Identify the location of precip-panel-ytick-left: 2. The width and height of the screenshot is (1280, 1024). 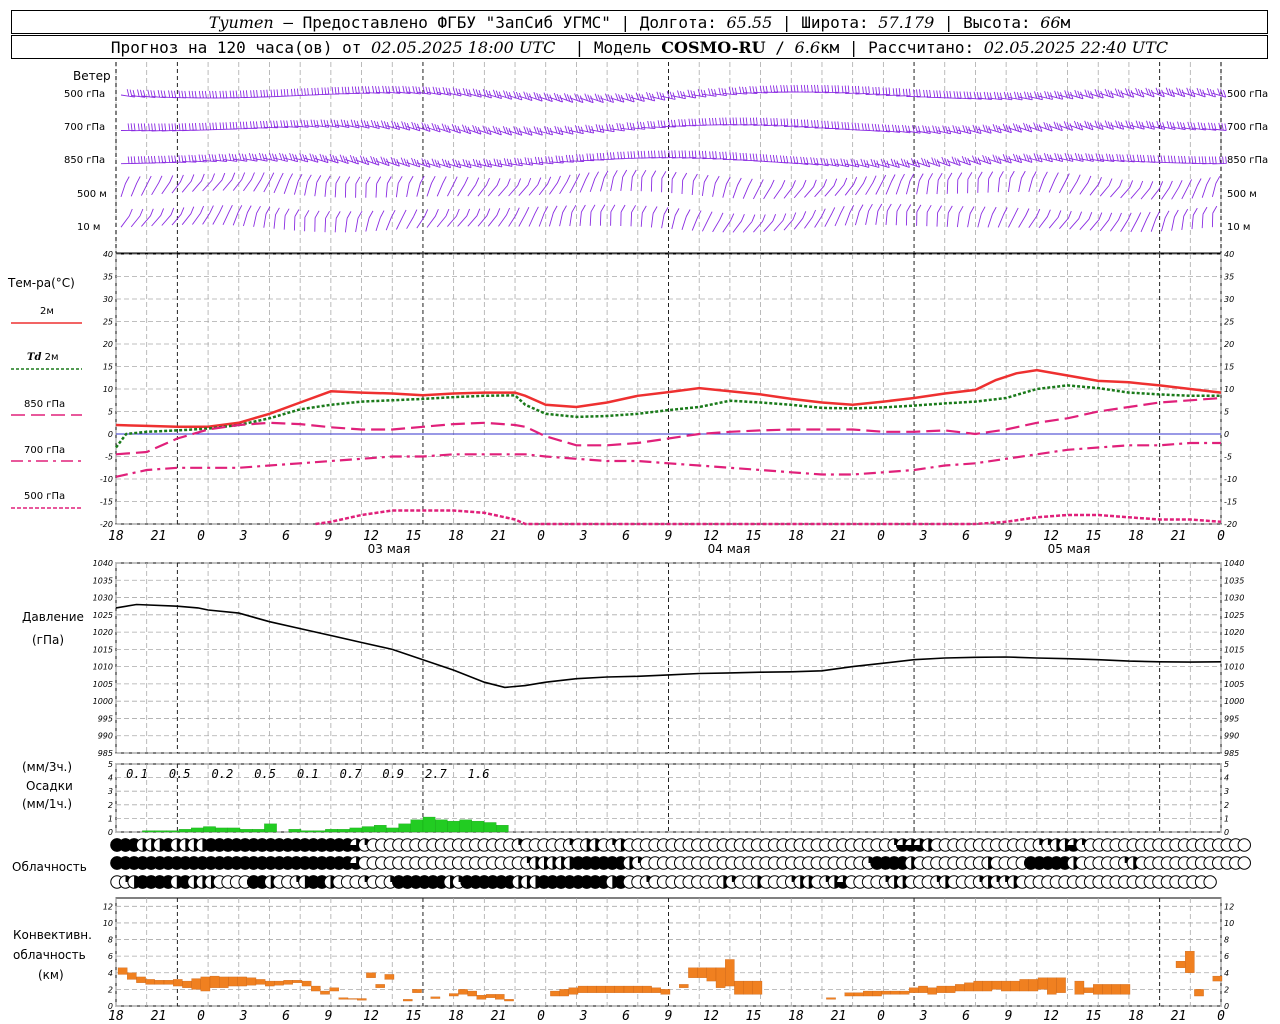
(110, 805).